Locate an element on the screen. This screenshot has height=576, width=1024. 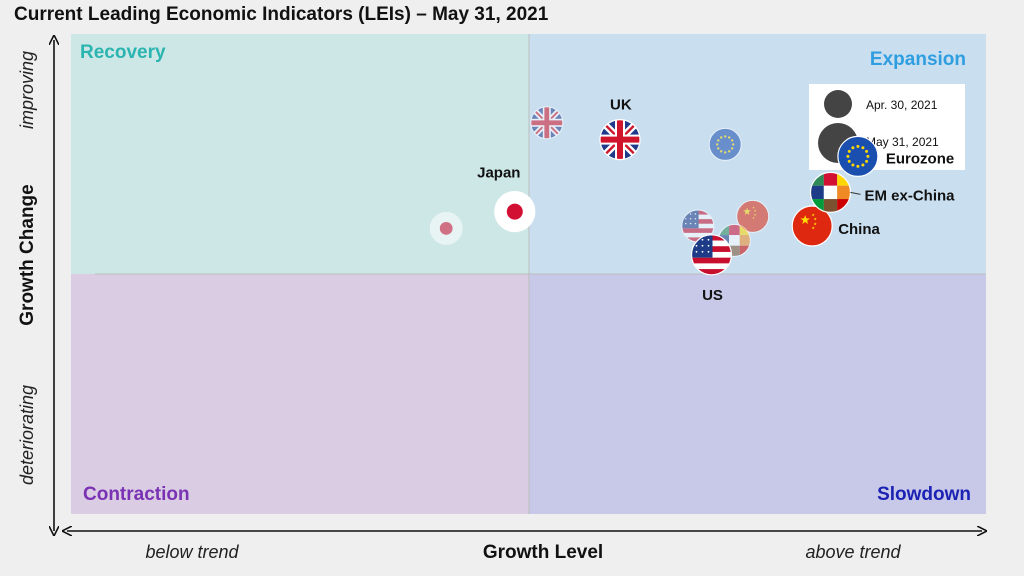
x-axis-low-label: below trend is located at coordinates (192, 552).